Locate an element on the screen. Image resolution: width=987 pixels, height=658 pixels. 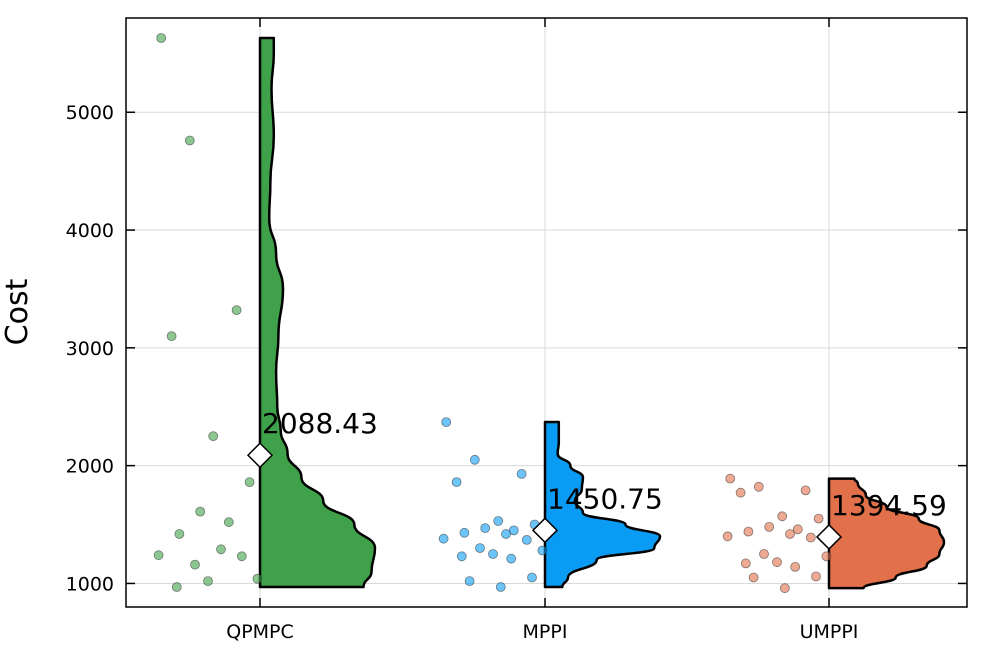
y-tick-label: 4000 is located at coordinates (90, 231).